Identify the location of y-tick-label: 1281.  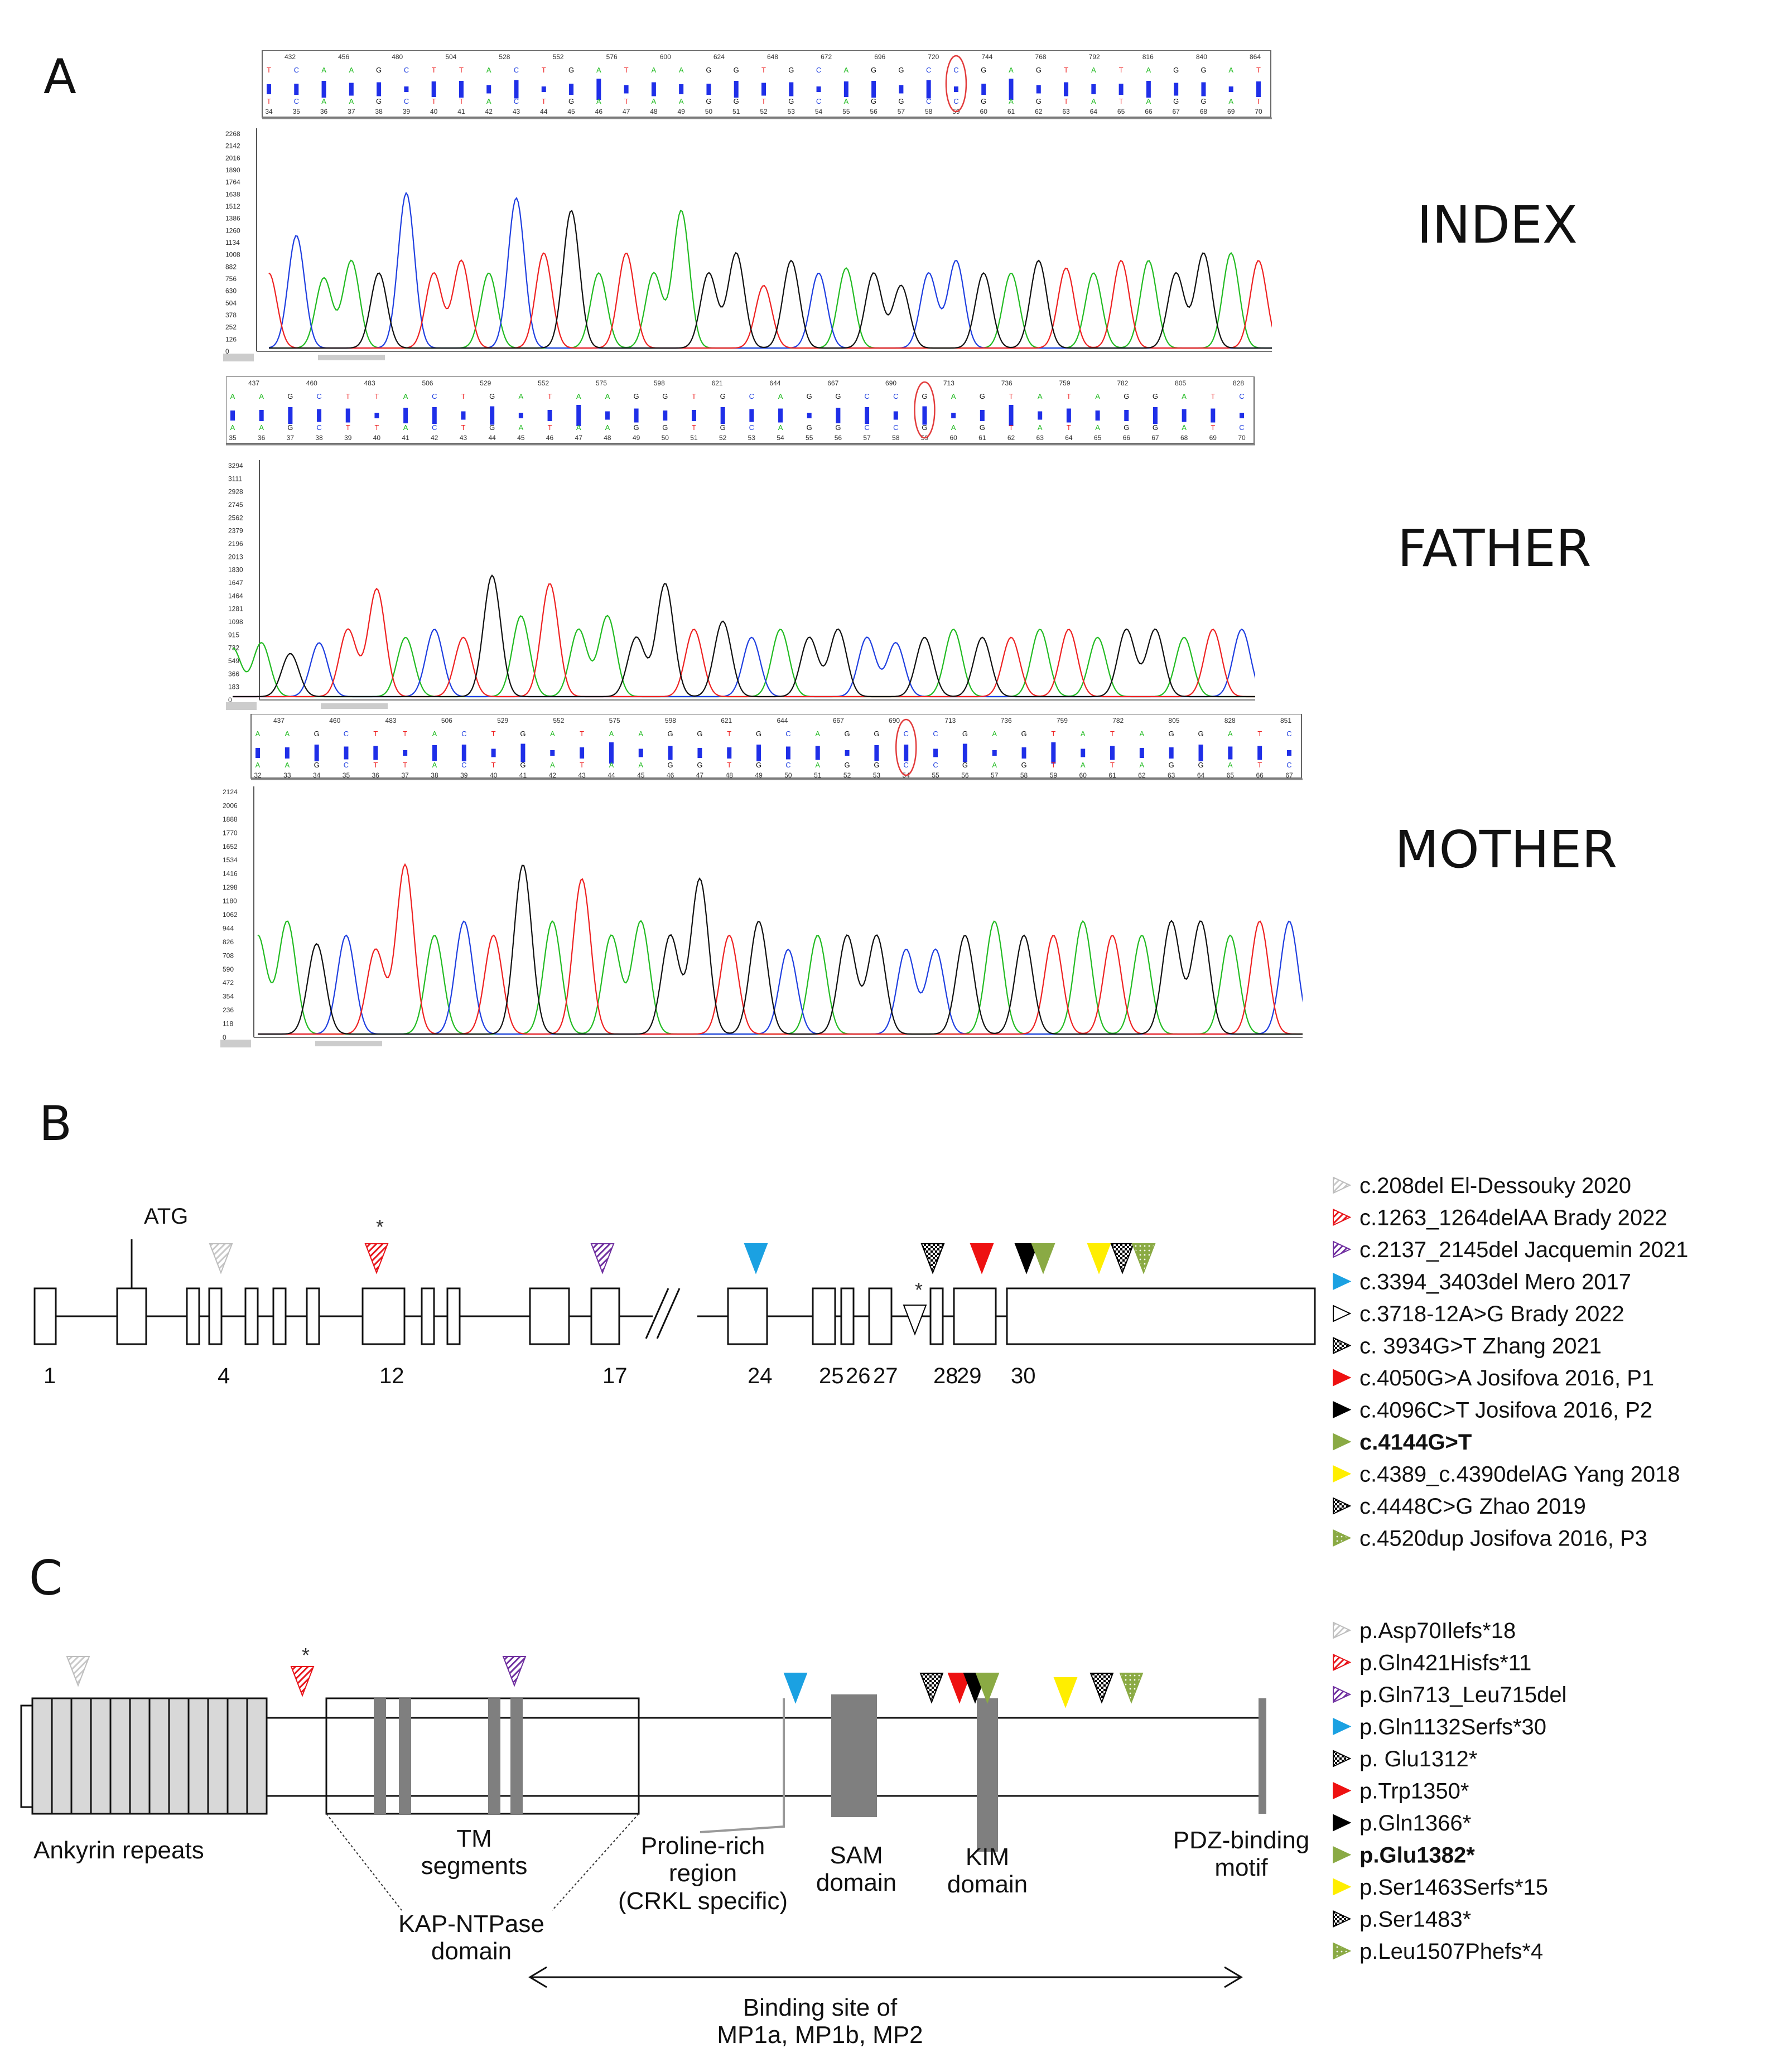
(235, 609).